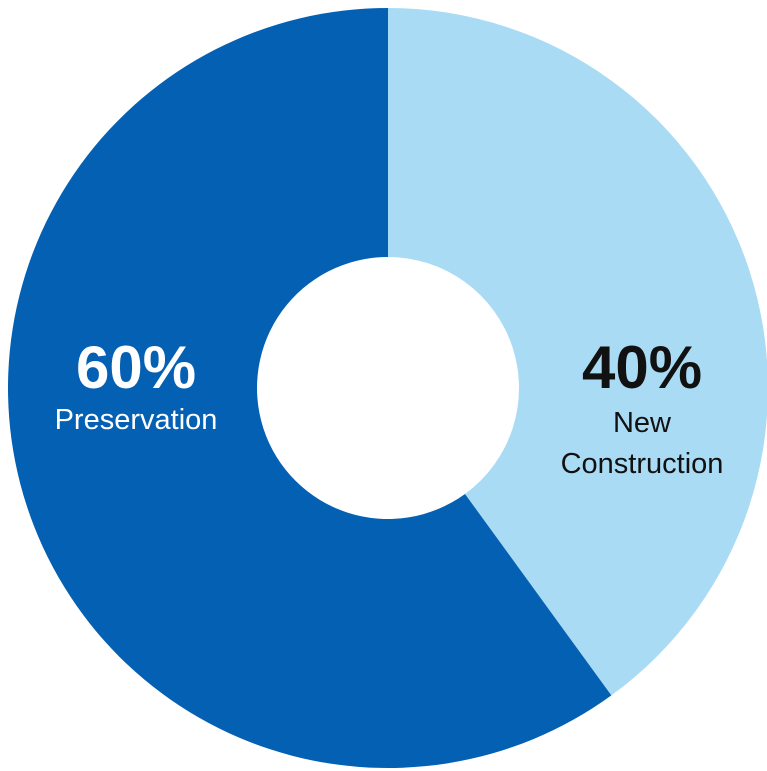  Describe the element at coordinates (642, 464) in the screenshot. I see `category-label-new-construction-line-2: Construction` at that location.